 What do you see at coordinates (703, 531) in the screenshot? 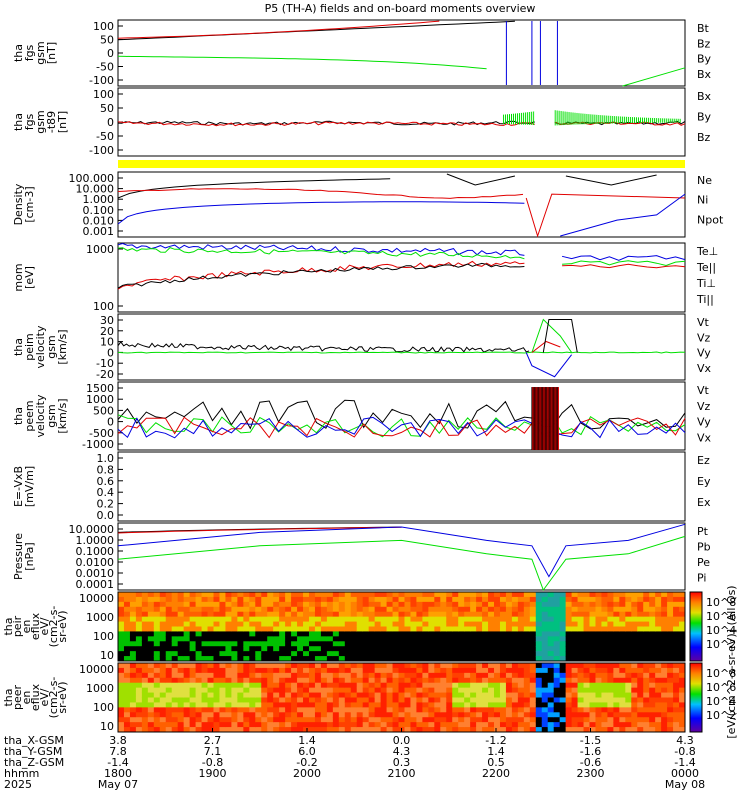
I see `legend-Pt: Pt` at bounding box center [703, 531].